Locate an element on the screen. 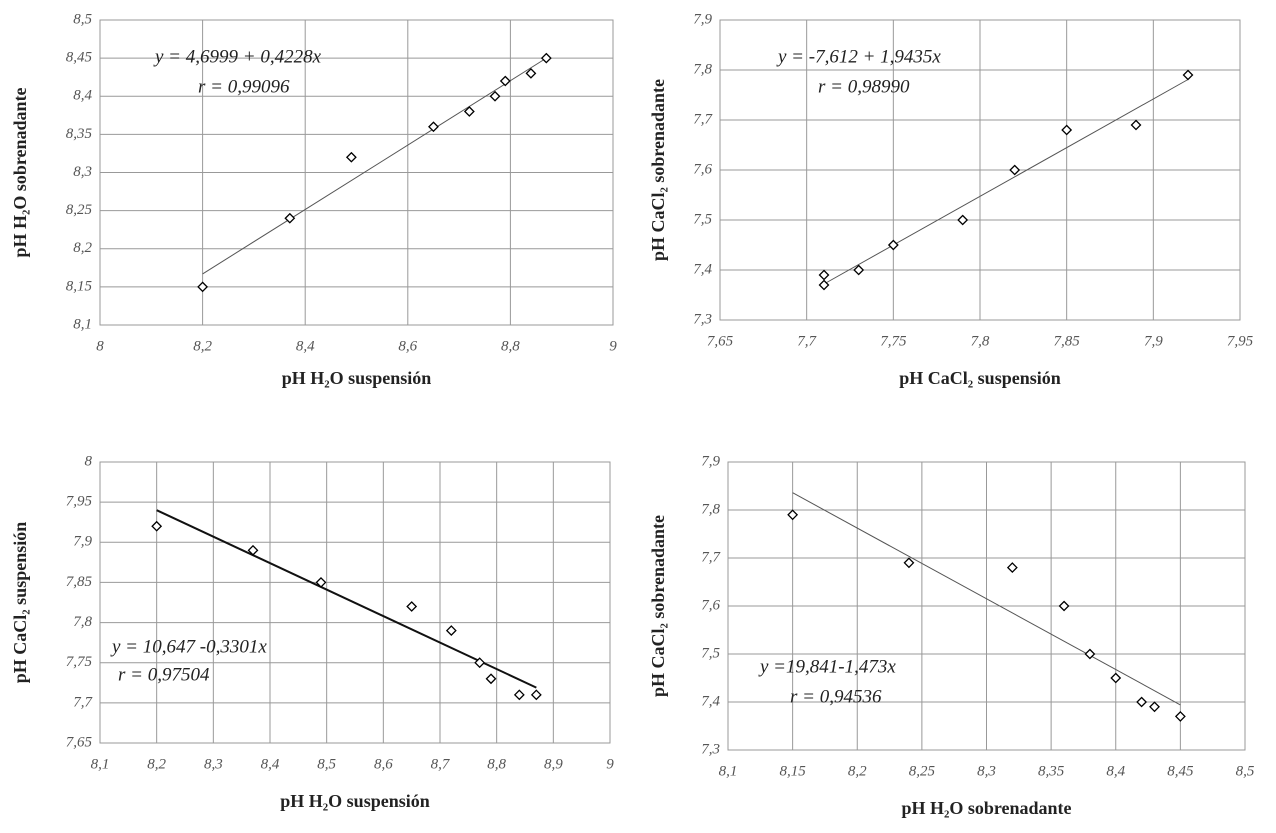 This screenshot has height=833, width=1276. annotation: y =19,841-1,473x is located at coordinates (827, 666).